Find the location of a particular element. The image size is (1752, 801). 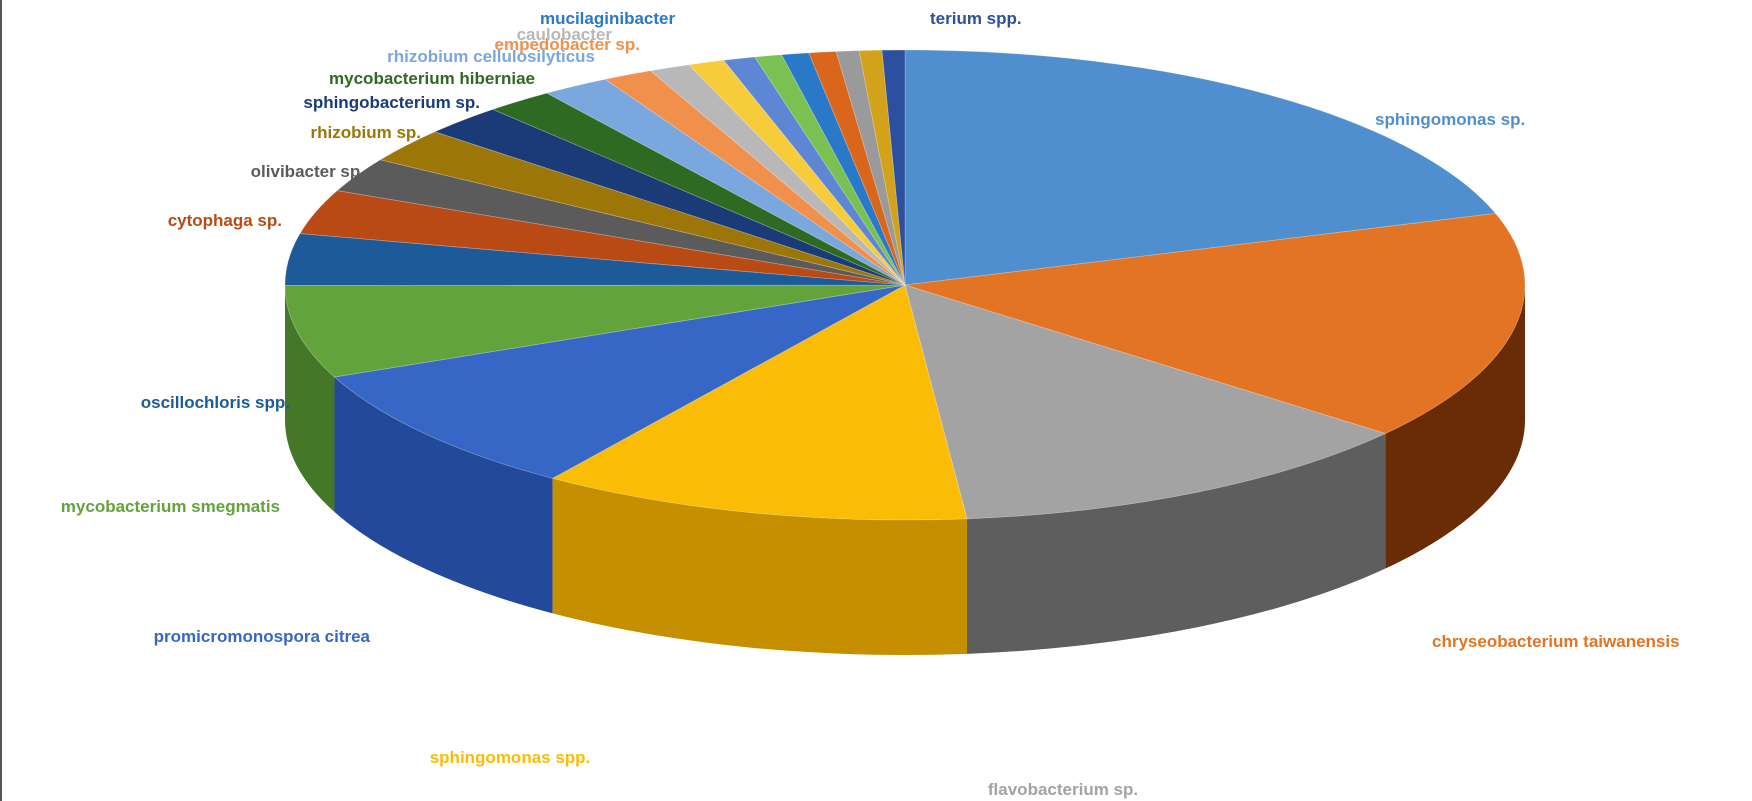

pie-label-13: empedobacter sp. is located at coordinates (568, 44).